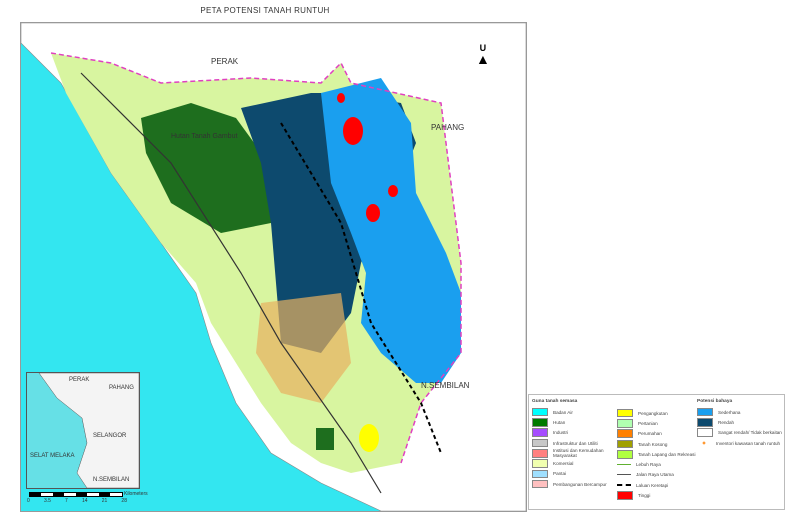 This screenshot has height=520, width=800. What do you see at coordinates (369, 438) in the screenshot?
I see `transport-area` at bounding box center [369, 438].